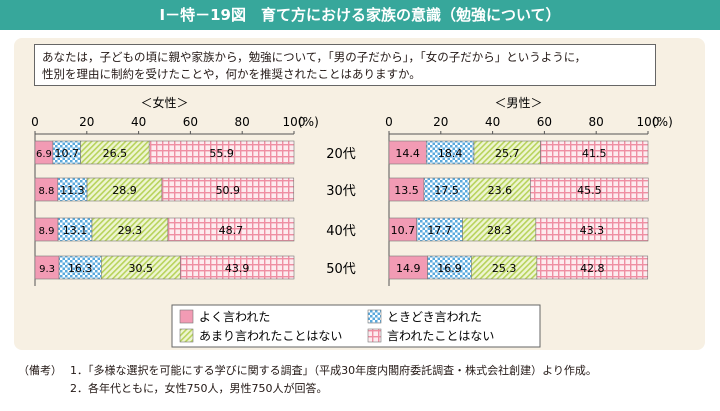 This screenshot has width=720, height=411. I want to click on notes-label: （備考）, so click(40, 370).